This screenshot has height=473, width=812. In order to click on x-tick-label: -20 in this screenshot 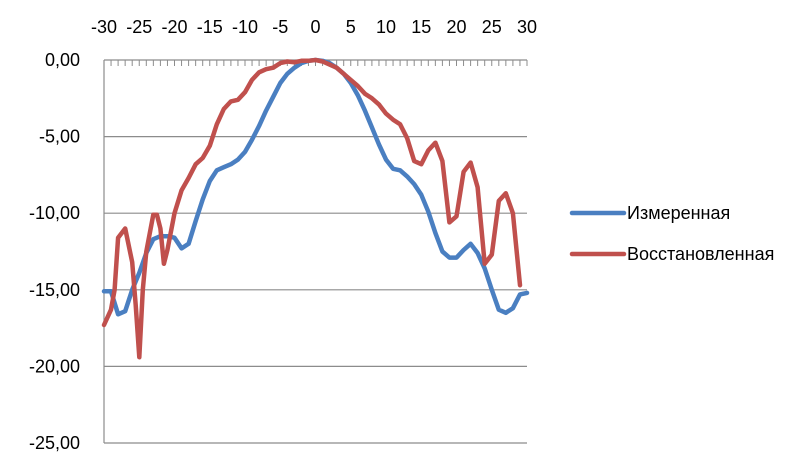, I will do `click(174, 27)`.